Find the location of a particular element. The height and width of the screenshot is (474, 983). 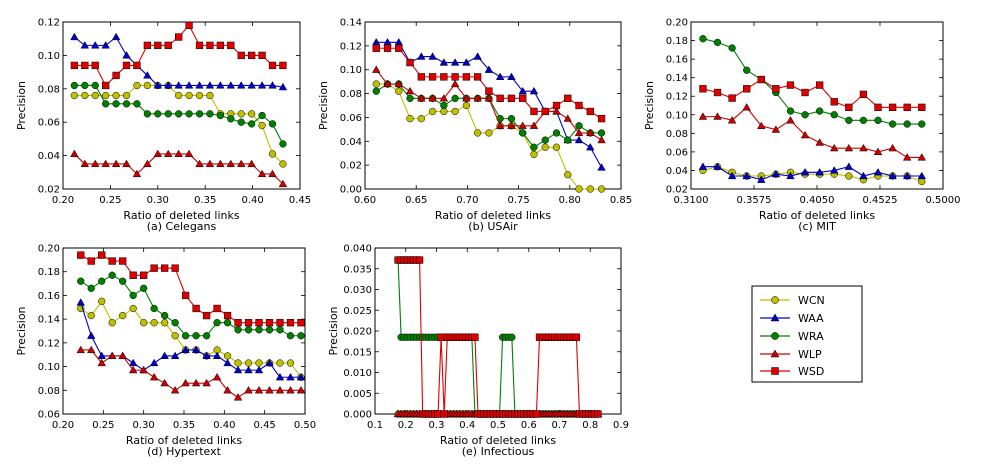

line-wsd-mit is located at coordinates (812, 93).